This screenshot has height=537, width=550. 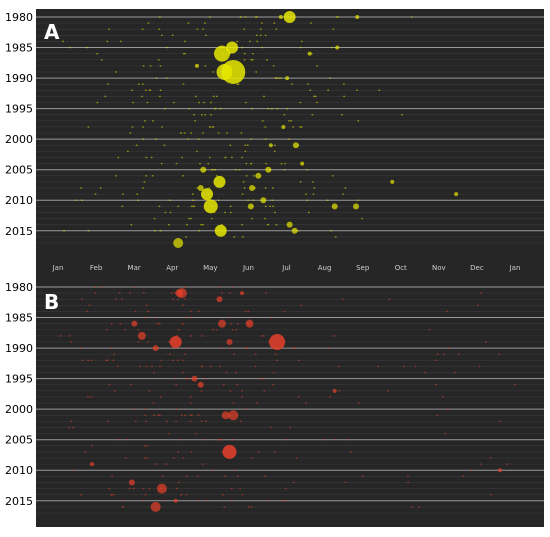 What do you see at coordinates (134, 268) in the screenshot?
I see `panel-a-x-tick-2: Mar` at bounding box center [134, 268].